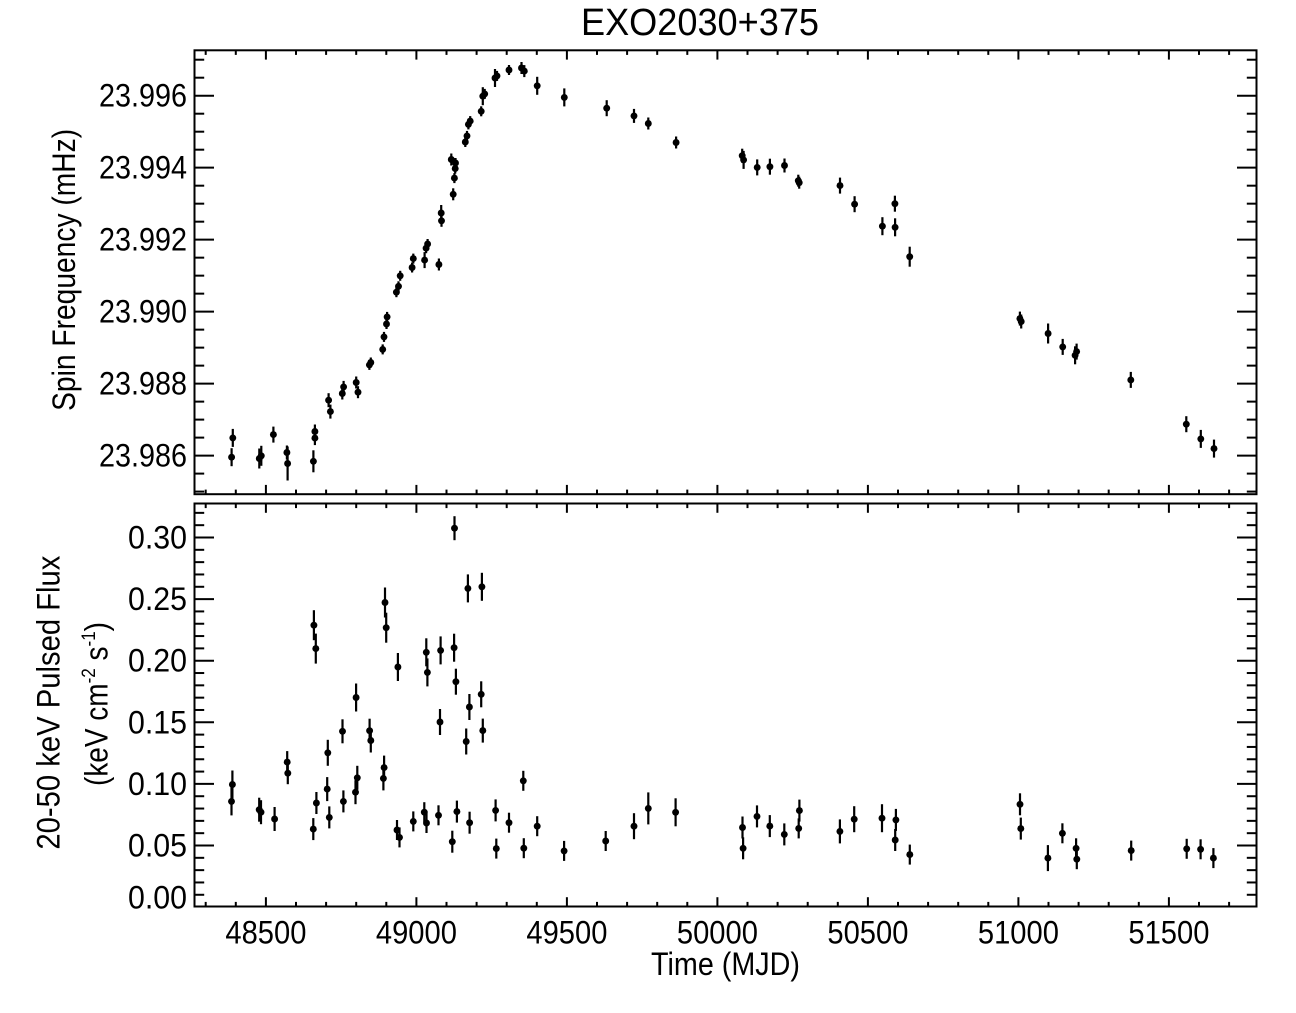 The height and width of the screenshot is (1013, 1296). What do you see at coordinates (1168, 933) in the screenshot?
I see `svg-text: 51500` at bounding box center [1168, 933].